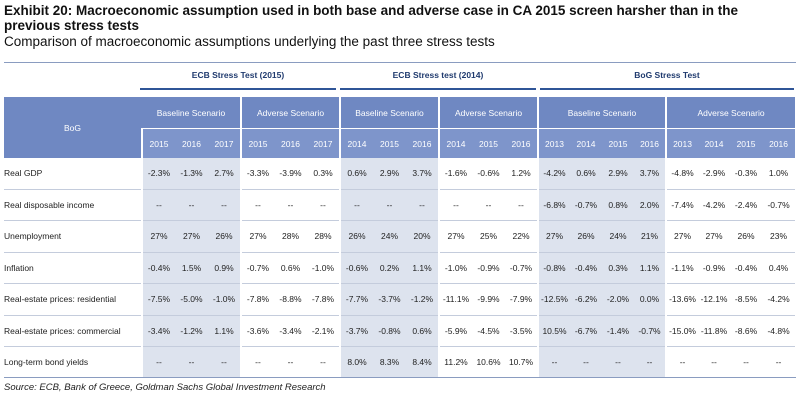  I want to click on table-cell: -8.5%, so click(746, 299).